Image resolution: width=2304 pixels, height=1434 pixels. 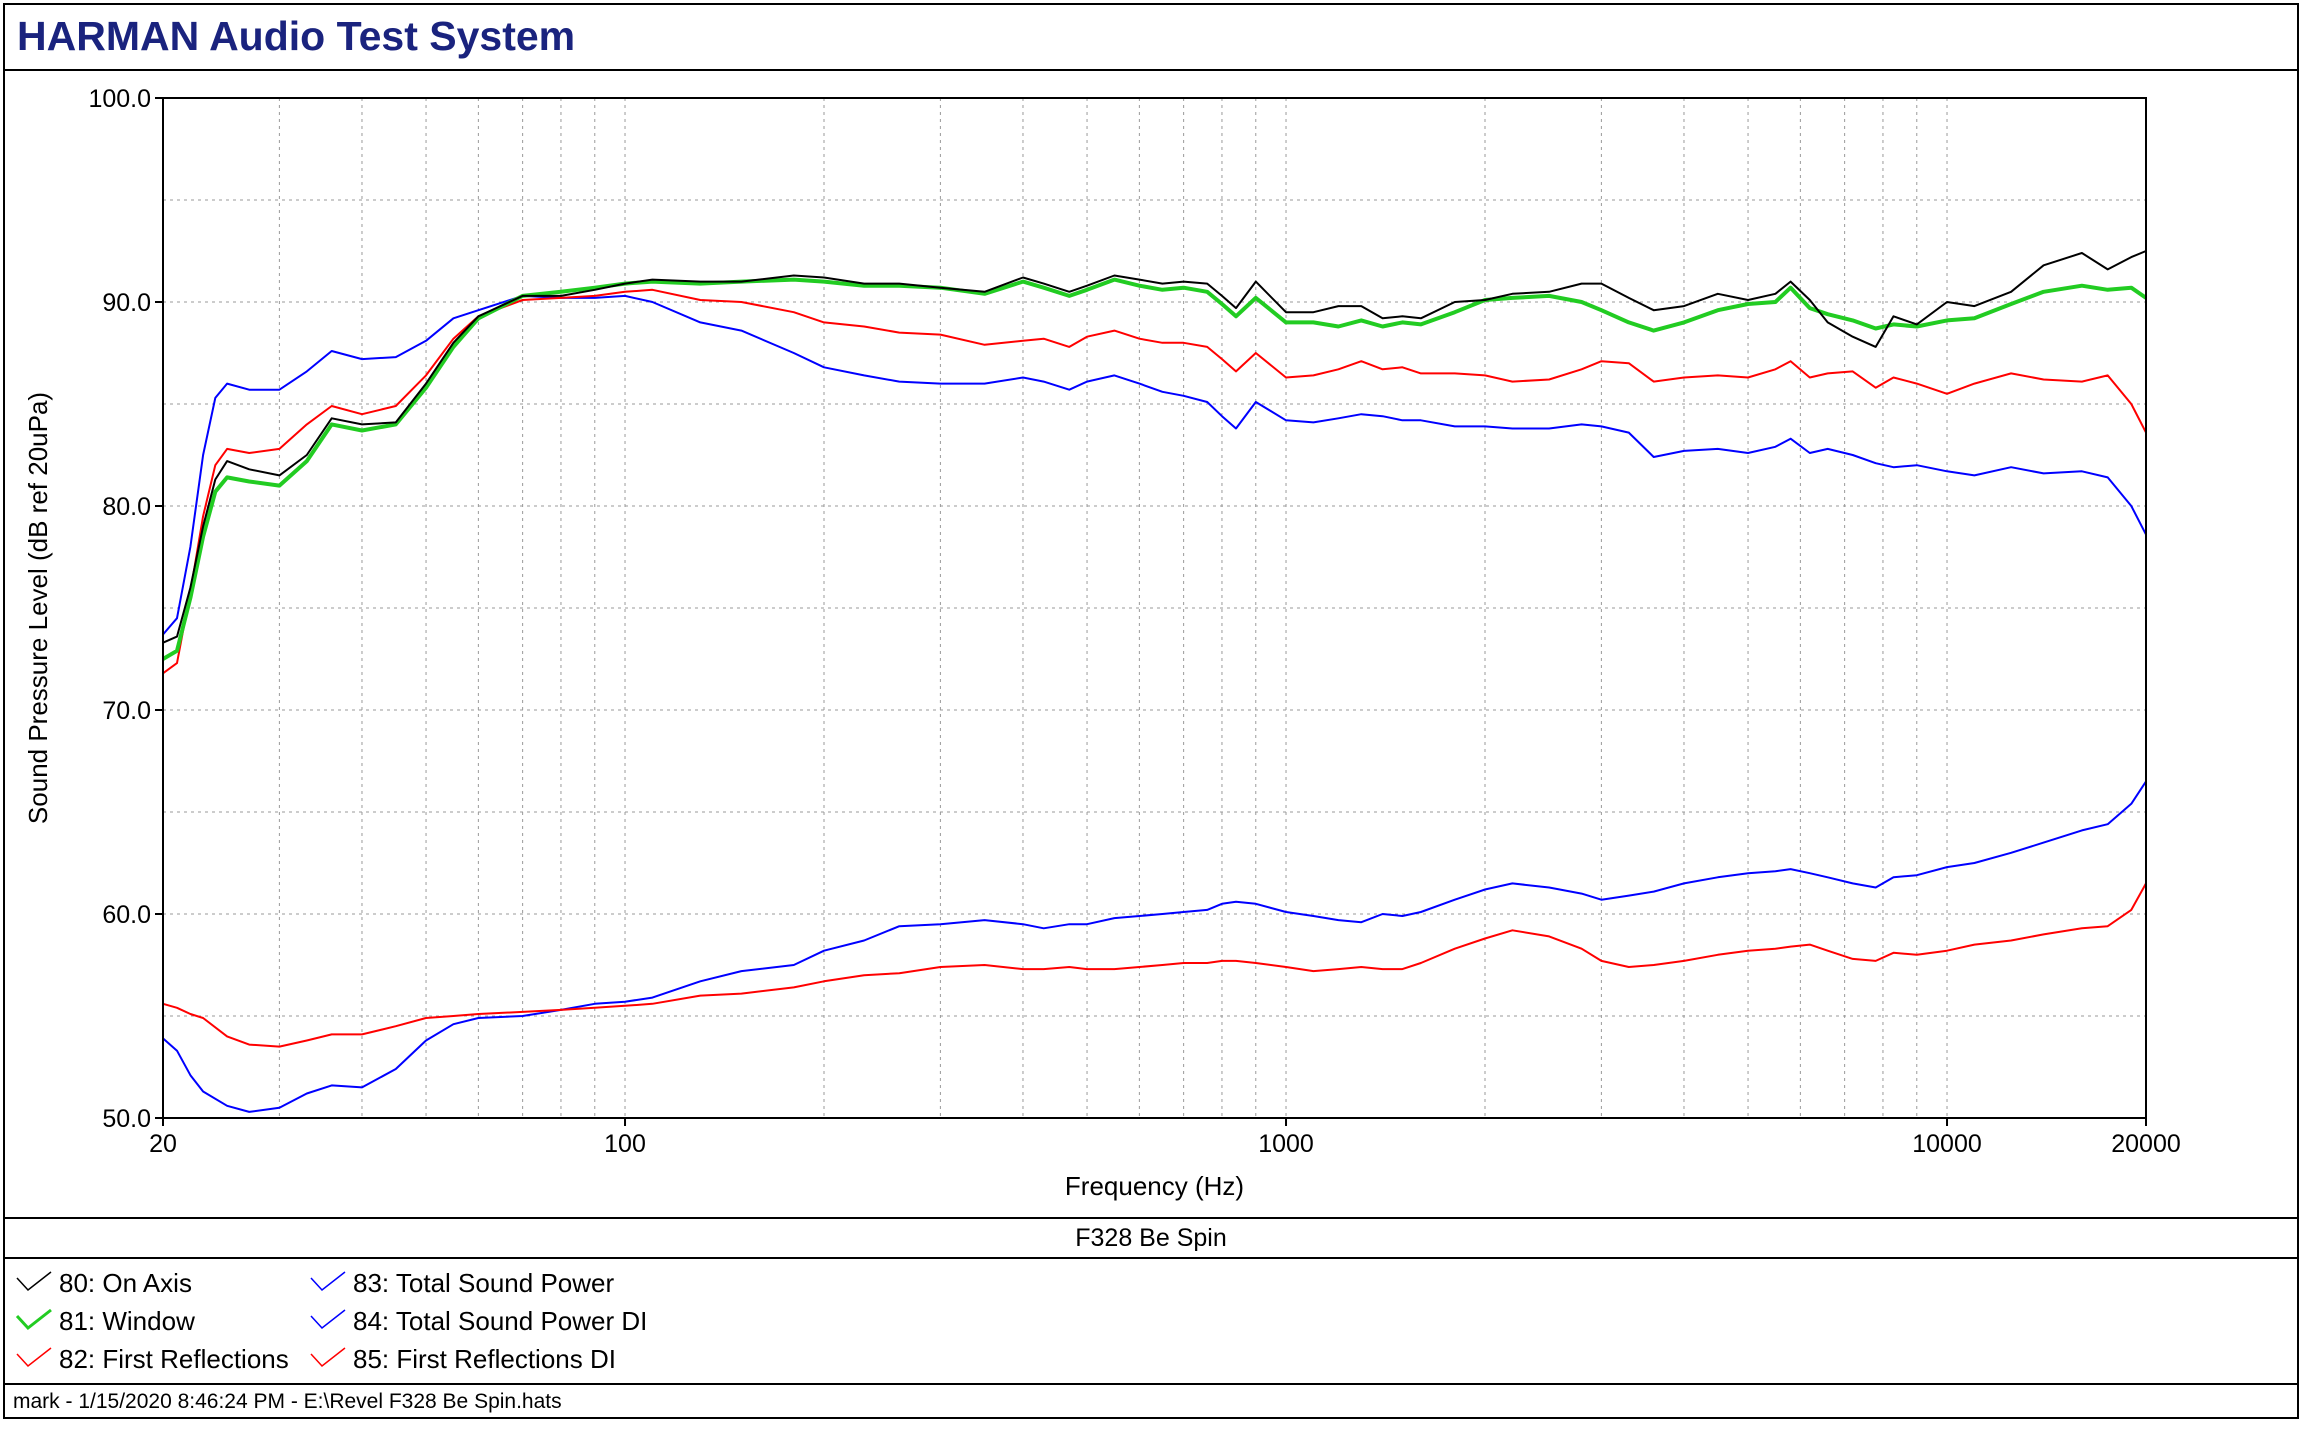 What do you see at coordinates (126, 507) in the screenshot?
I see `y-tick-label: 80.0` at bounding box center [126, 507].